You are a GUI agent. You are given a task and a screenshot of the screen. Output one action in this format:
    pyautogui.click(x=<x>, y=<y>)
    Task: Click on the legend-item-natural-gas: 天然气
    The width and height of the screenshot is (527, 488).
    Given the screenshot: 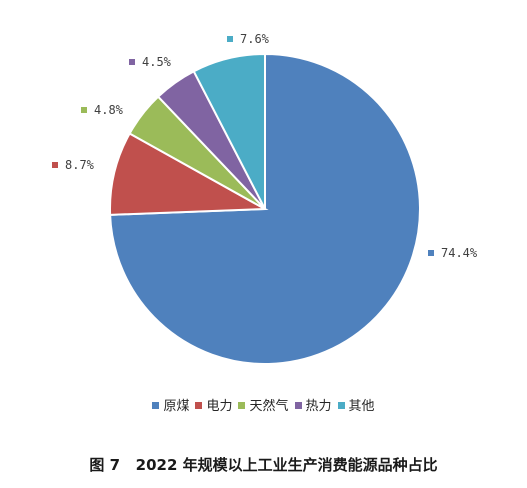 What is the action you would take?
    pyautogui.click(x=263, y=404)
    